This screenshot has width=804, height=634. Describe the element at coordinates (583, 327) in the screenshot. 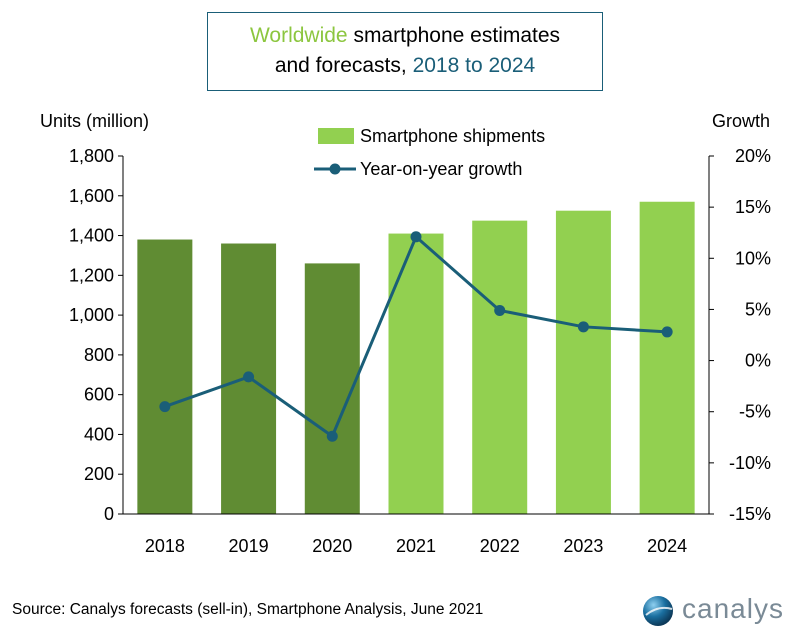

I see `growth-point-2023` at that location.